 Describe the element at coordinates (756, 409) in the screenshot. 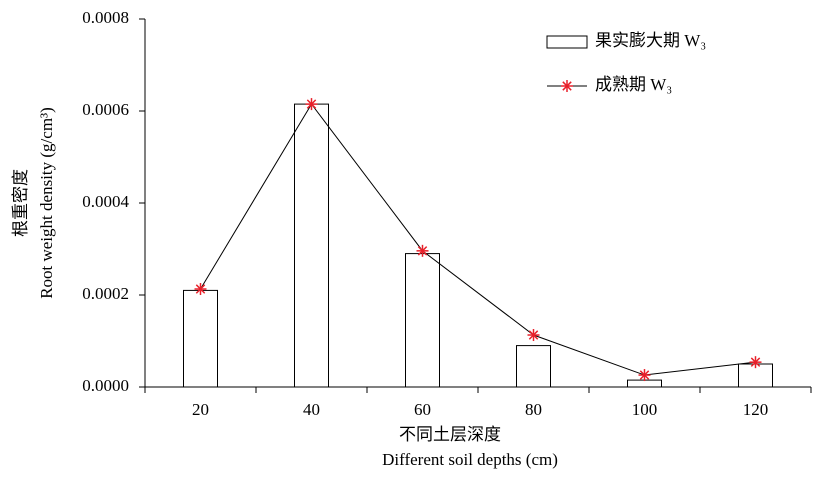

I see `x-tick-label: 120` at that location.